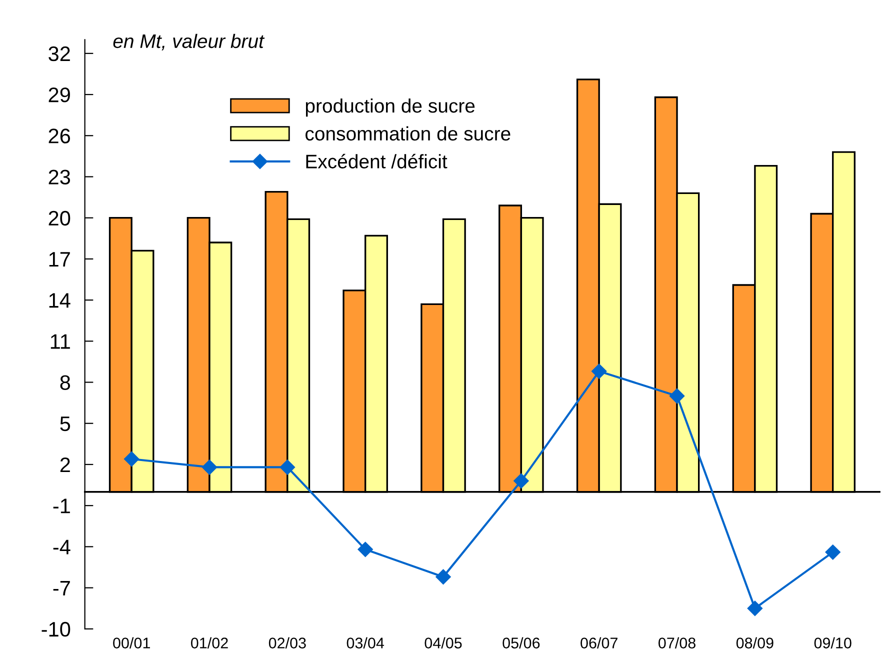  I want to click on x-tick-label: 06/07, so click(599, 642).